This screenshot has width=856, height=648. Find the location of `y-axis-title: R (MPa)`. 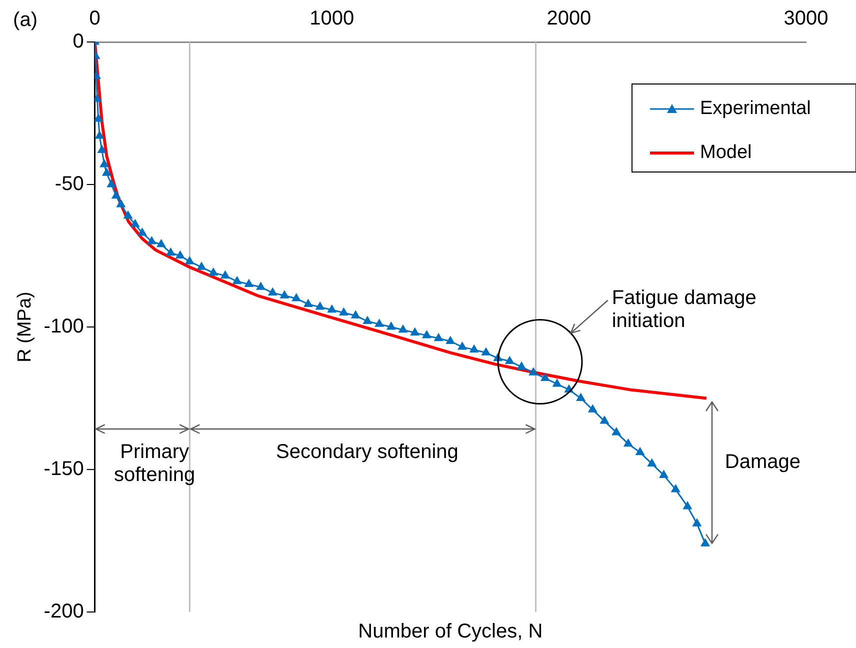

y-axis-title: R (MPa) is located at coordinates (25, 327).